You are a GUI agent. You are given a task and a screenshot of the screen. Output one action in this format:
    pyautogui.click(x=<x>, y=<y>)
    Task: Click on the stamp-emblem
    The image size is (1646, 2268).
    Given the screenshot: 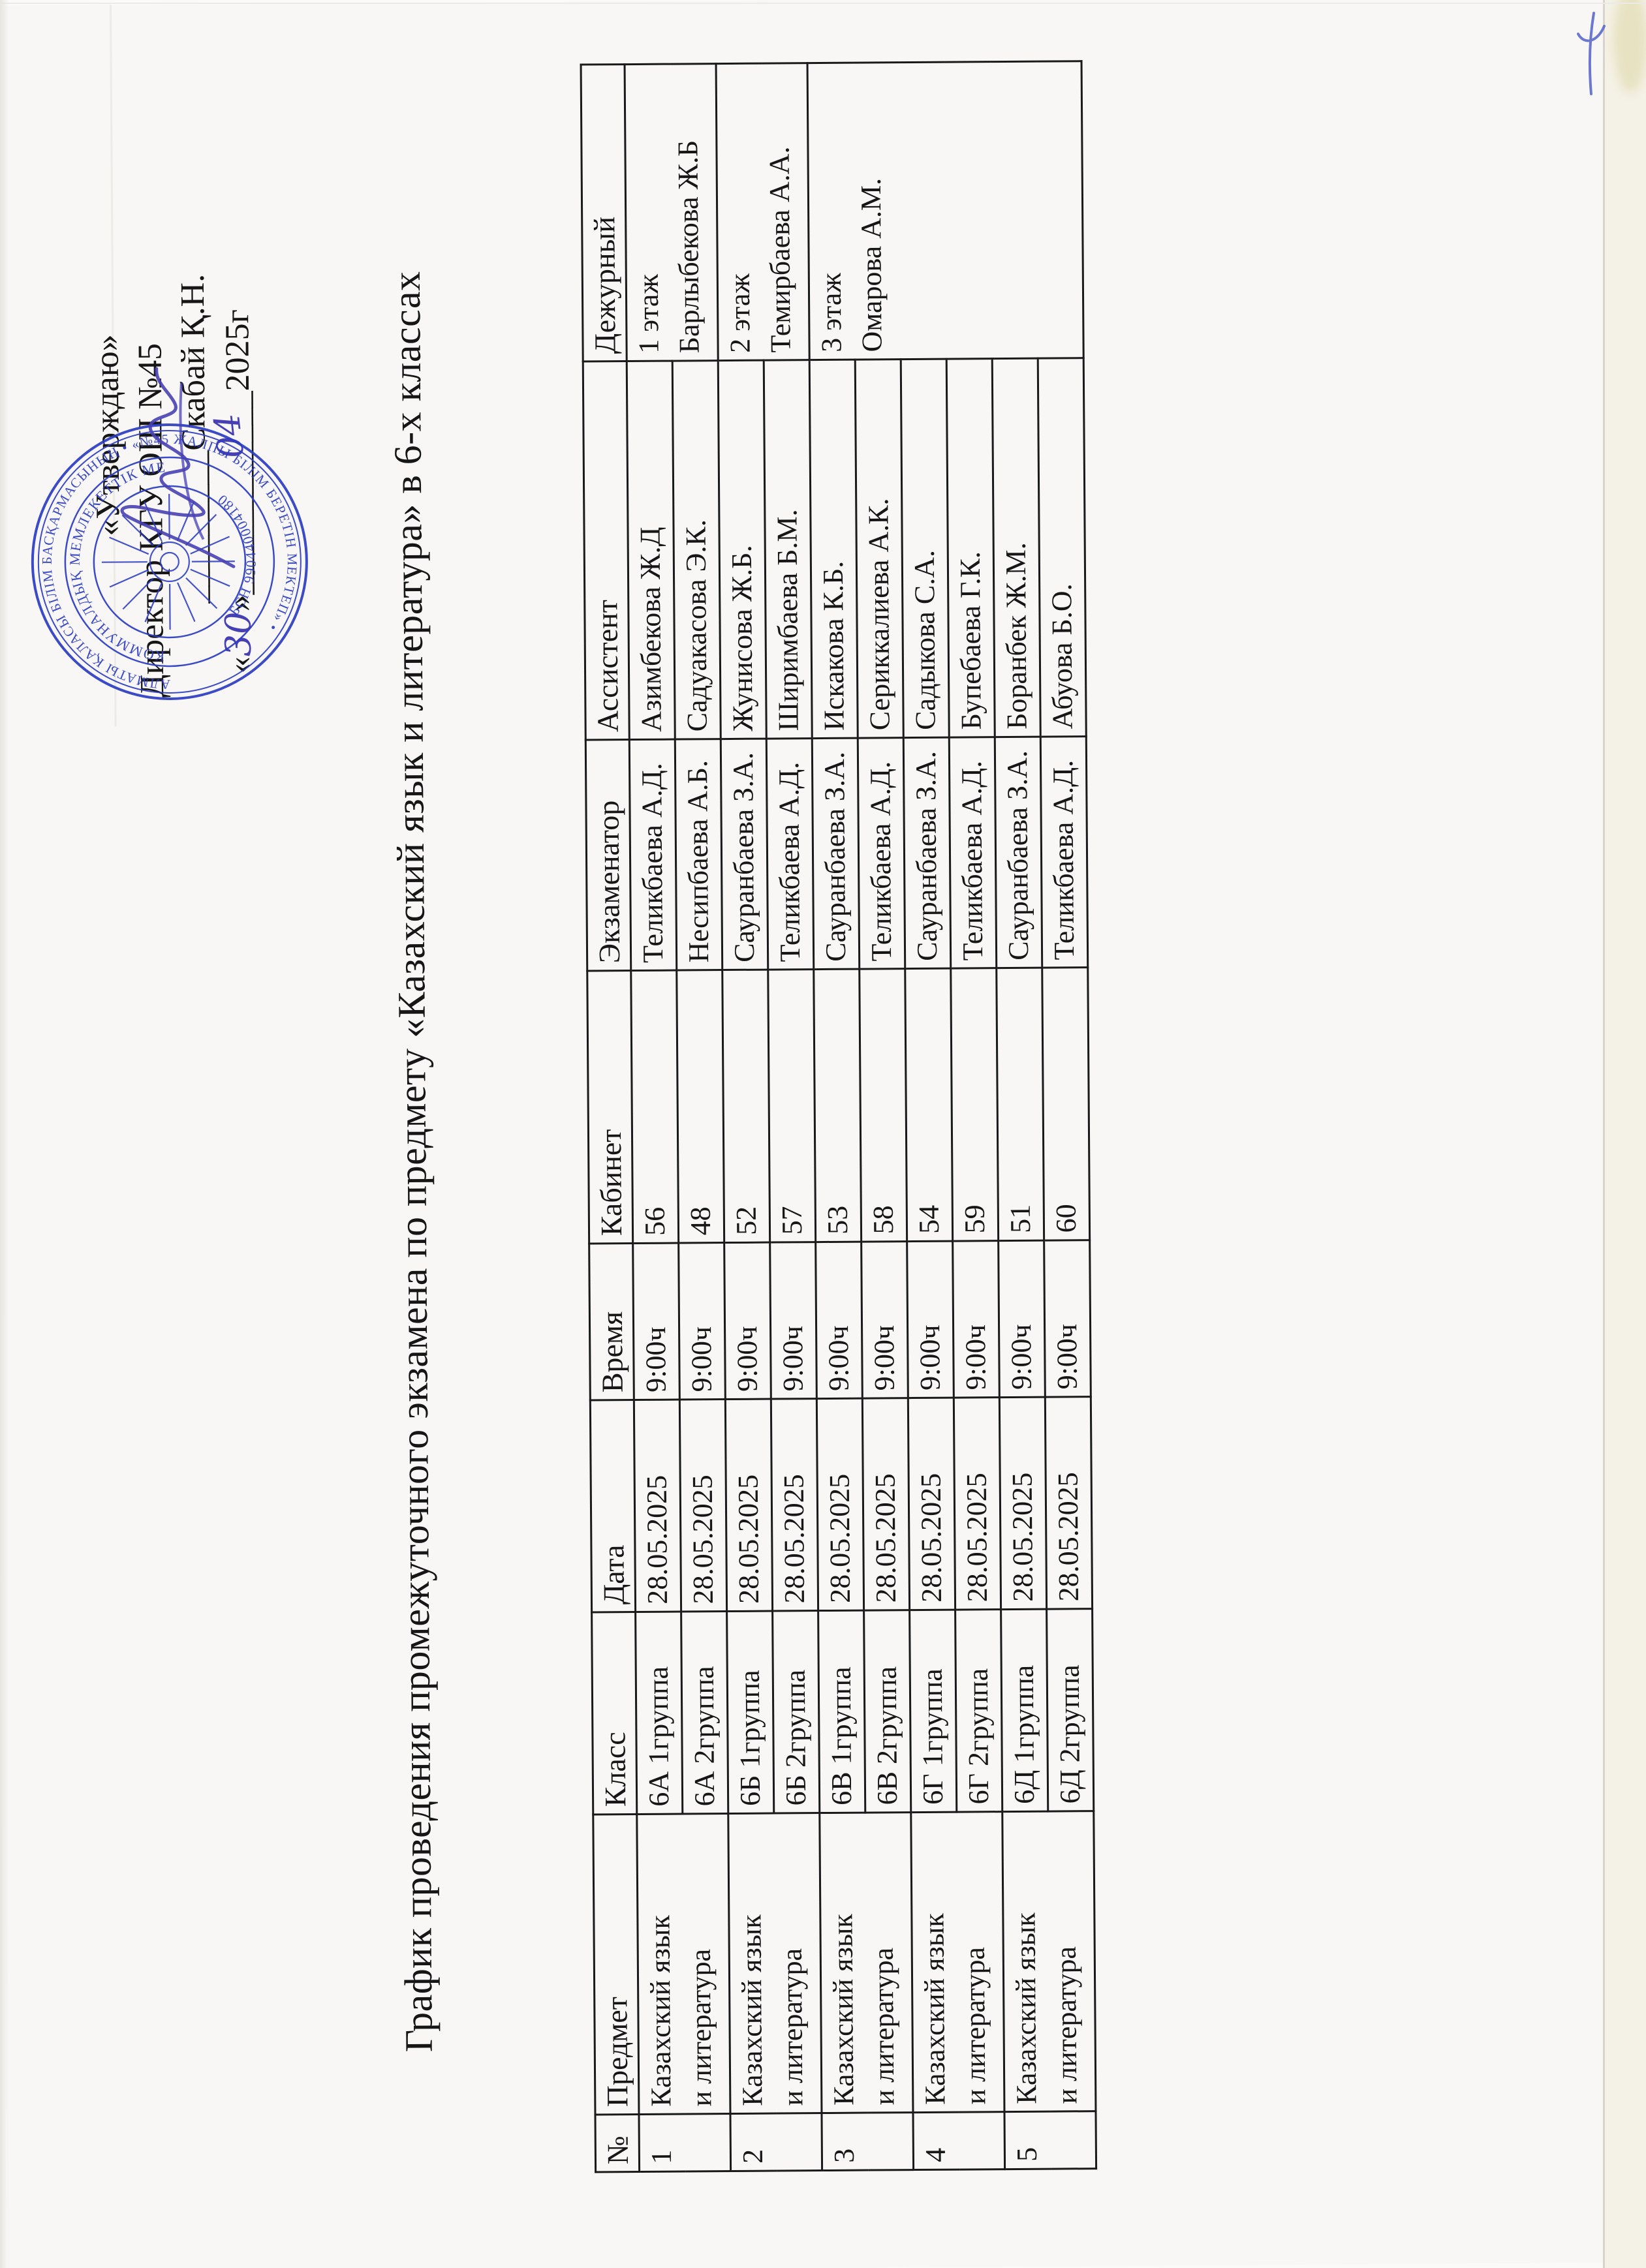 What is the action you would take?
    pyautogui.click(x=168, y=561)
    